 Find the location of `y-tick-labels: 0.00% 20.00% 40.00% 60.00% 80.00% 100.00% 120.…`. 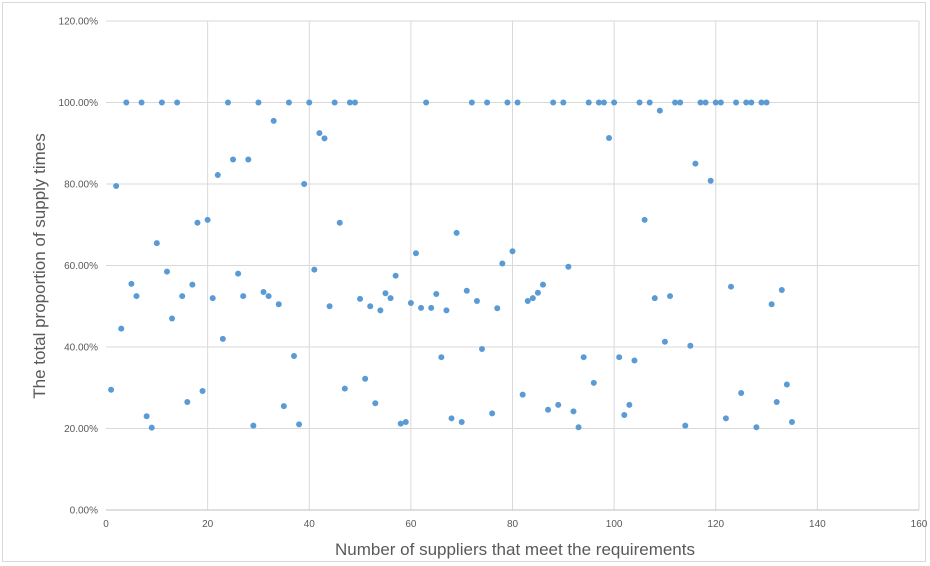

y-tick-labels: 0.00% 20.00% 40.00% 60.00% 80.00% 100.00% 120.… is located at coordinates (79, 267).